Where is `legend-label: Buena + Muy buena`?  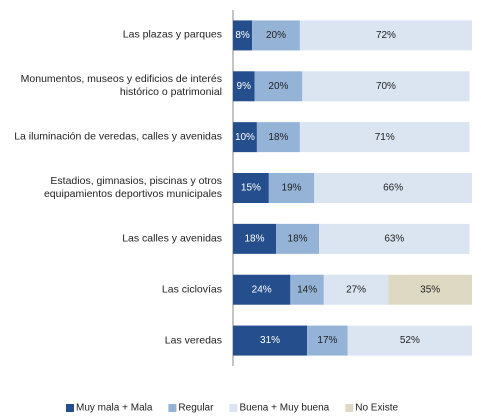
legend-label: Buena + Muy buena is located at coordinates (284, 408).